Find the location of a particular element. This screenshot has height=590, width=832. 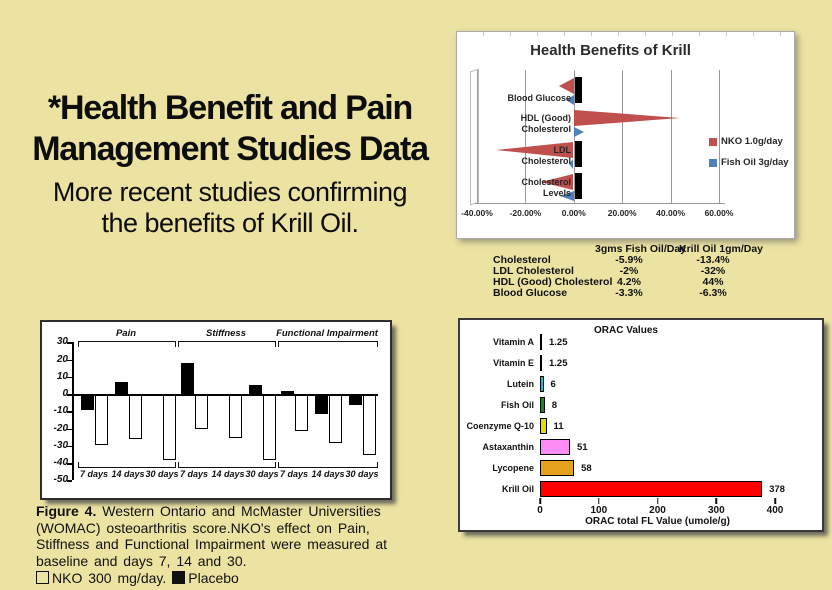

bar-value: 378 is located at coordinates (777, 489).